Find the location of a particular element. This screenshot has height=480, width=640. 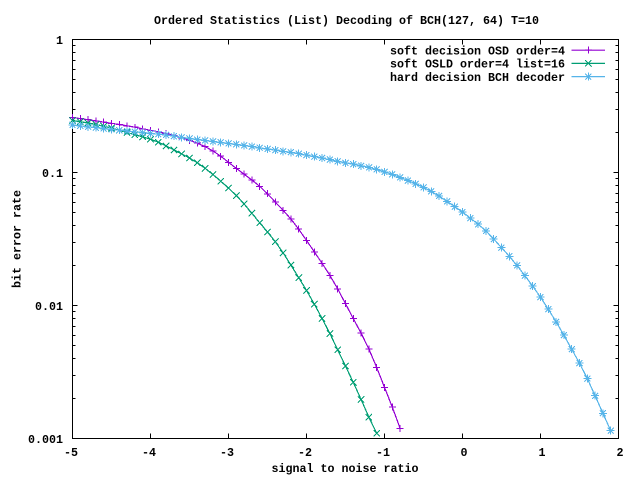

svg-text: -3 is located at coordinates (227, 453).